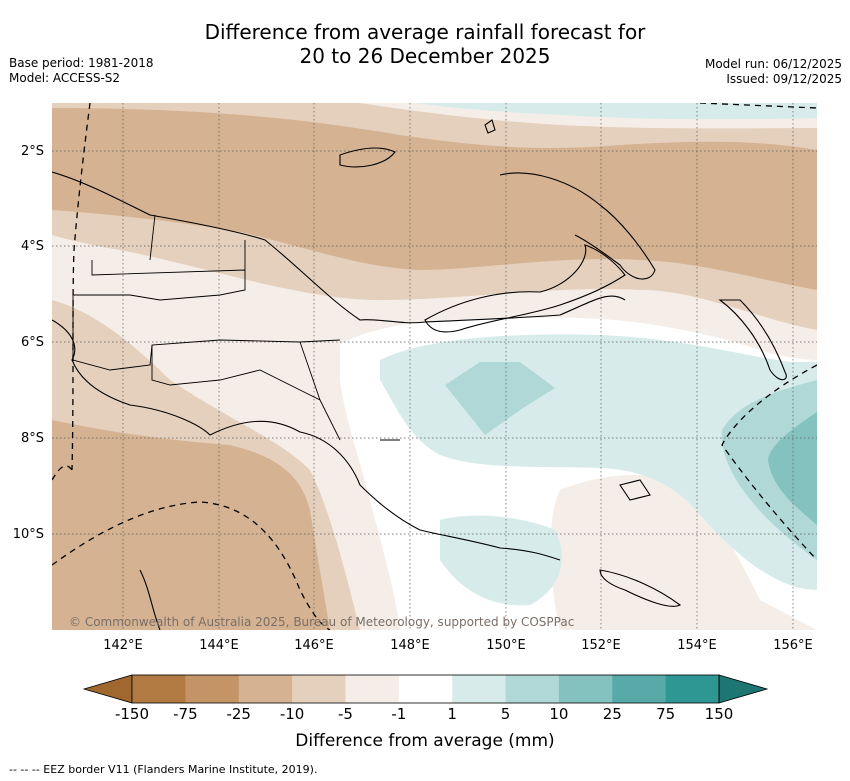 The width and height of the screenshot is (850, 781). What do you see at coordinates (640, 588) in the screenshot?
I see `island-louisiade` at bounding box center [640, 588].